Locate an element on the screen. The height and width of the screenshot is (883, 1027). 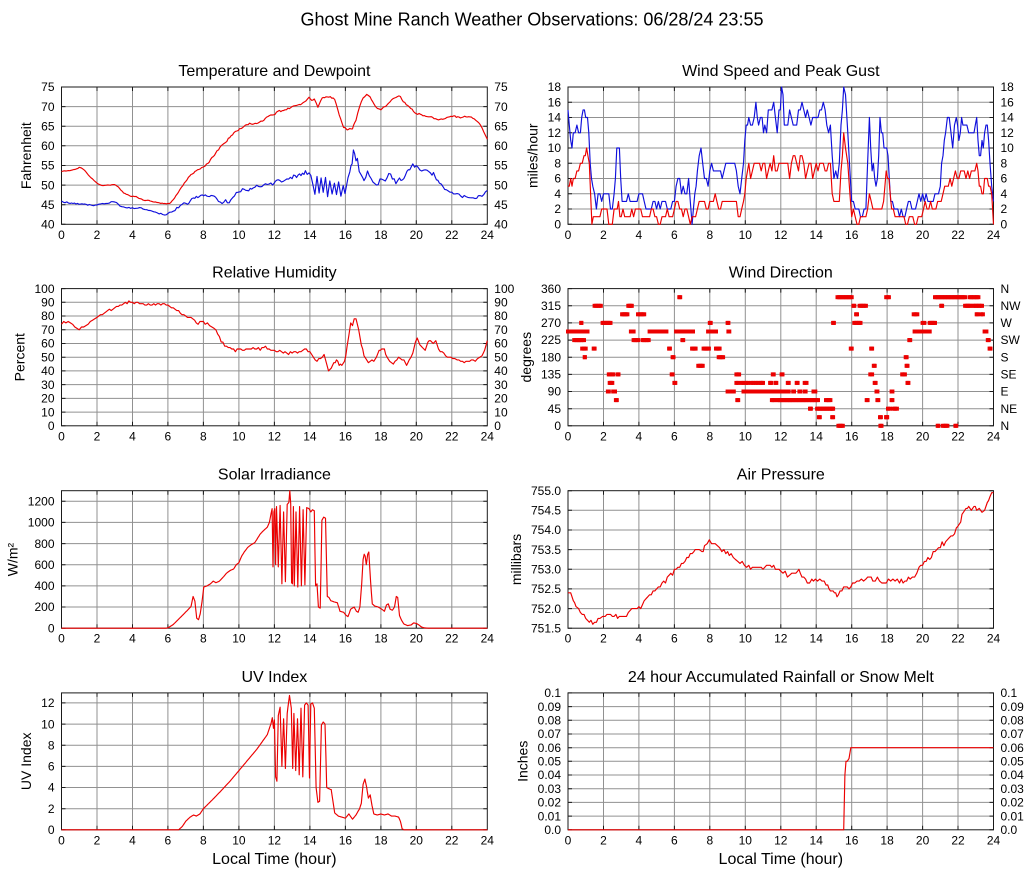
svg-text: 0.07 is located at coordinates (550, 734).